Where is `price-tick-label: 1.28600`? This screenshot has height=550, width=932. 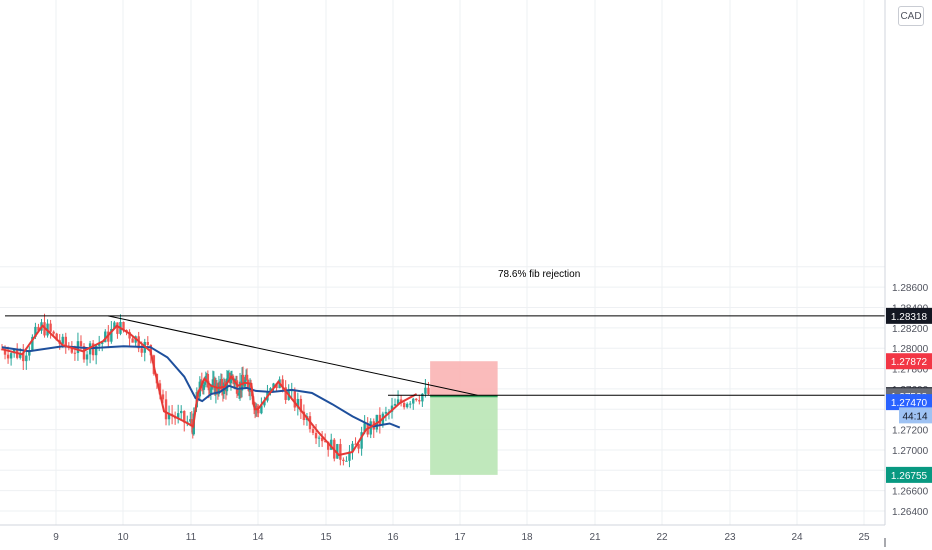
price-tick-label: 1.28600 is located at coordinates (910, 288).